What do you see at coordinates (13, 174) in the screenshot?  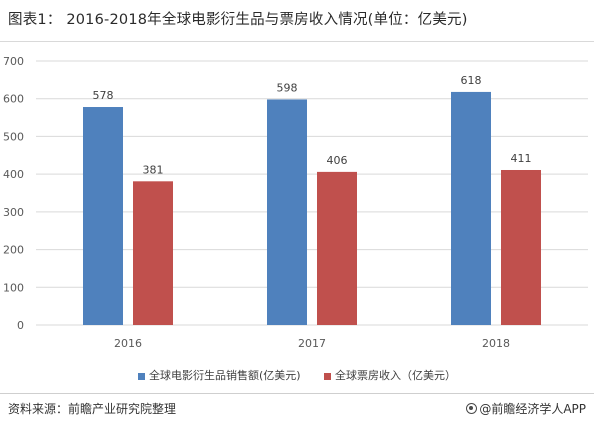 I see `y-tick-label-400: 400` at bounding box center [13, 174].